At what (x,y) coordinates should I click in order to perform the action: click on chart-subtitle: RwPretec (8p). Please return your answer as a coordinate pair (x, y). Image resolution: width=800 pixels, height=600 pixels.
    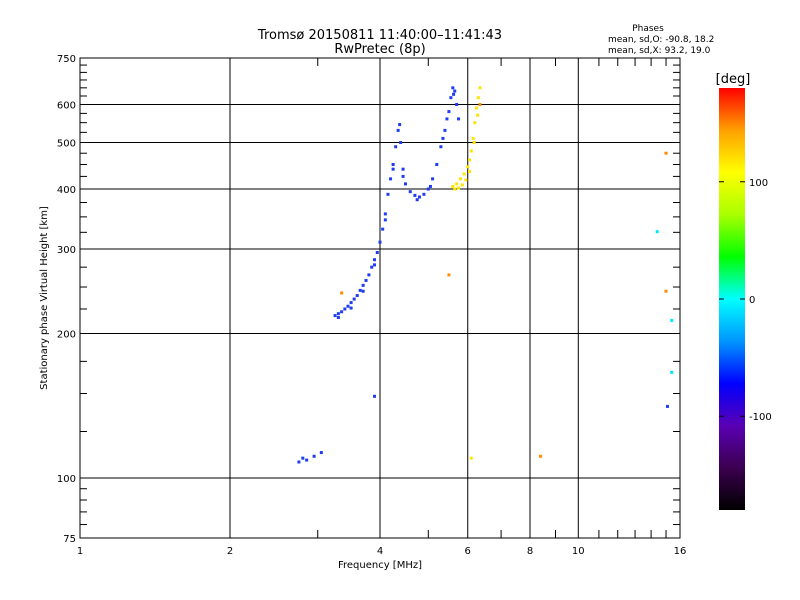
    Looking at the image, I should click on (379, 49).